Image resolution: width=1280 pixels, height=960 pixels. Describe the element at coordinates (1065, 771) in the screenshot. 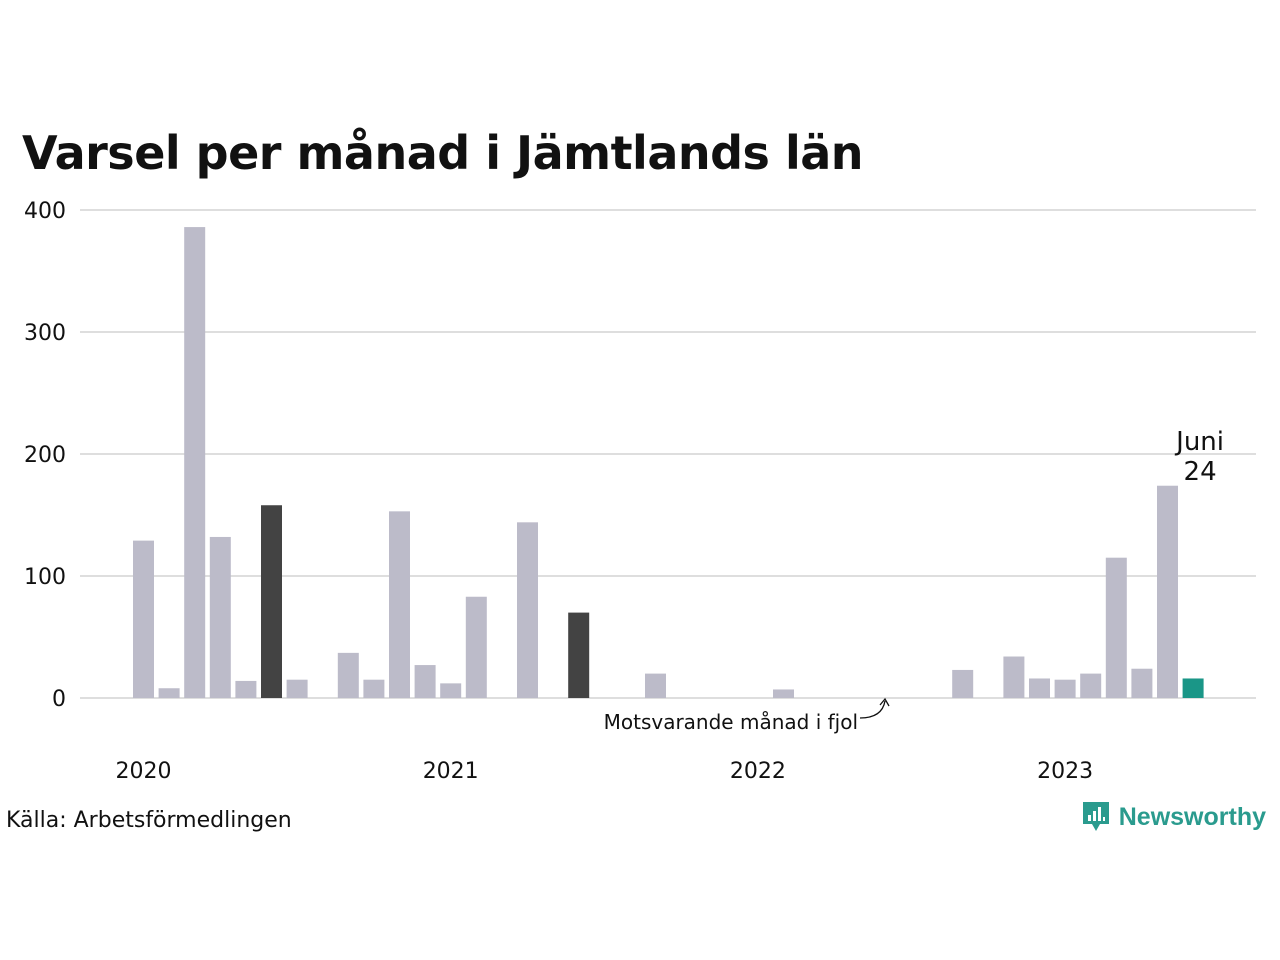

I see `x-tick-label: 2023` at that location.